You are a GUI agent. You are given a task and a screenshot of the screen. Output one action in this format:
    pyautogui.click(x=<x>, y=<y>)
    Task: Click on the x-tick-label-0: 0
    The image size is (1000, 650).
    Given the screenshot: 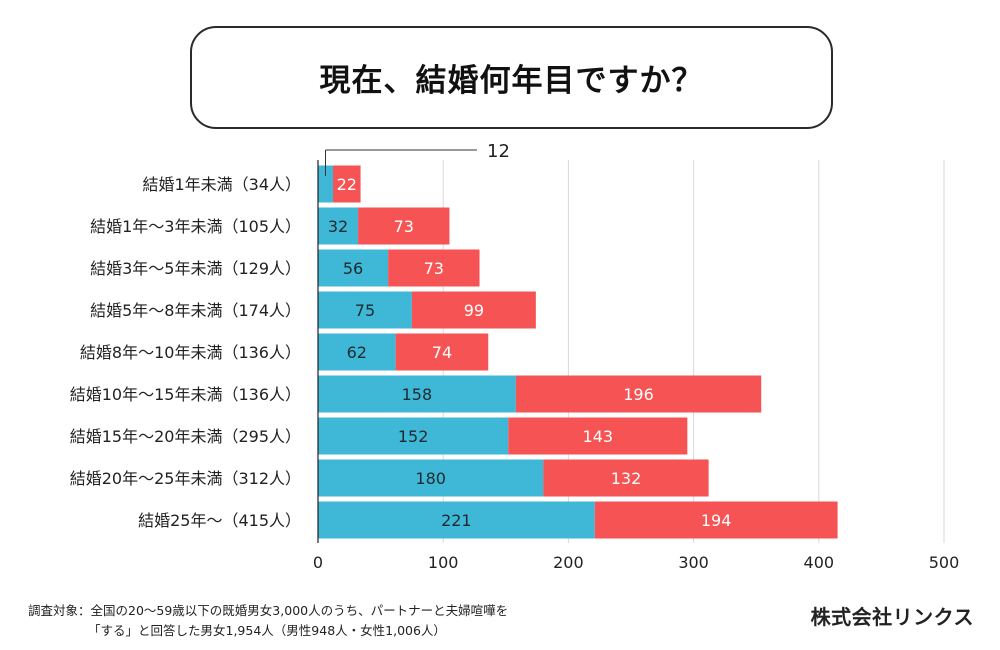 What is the action you would take?
    pyautogui.click(x=318, y=562)
    